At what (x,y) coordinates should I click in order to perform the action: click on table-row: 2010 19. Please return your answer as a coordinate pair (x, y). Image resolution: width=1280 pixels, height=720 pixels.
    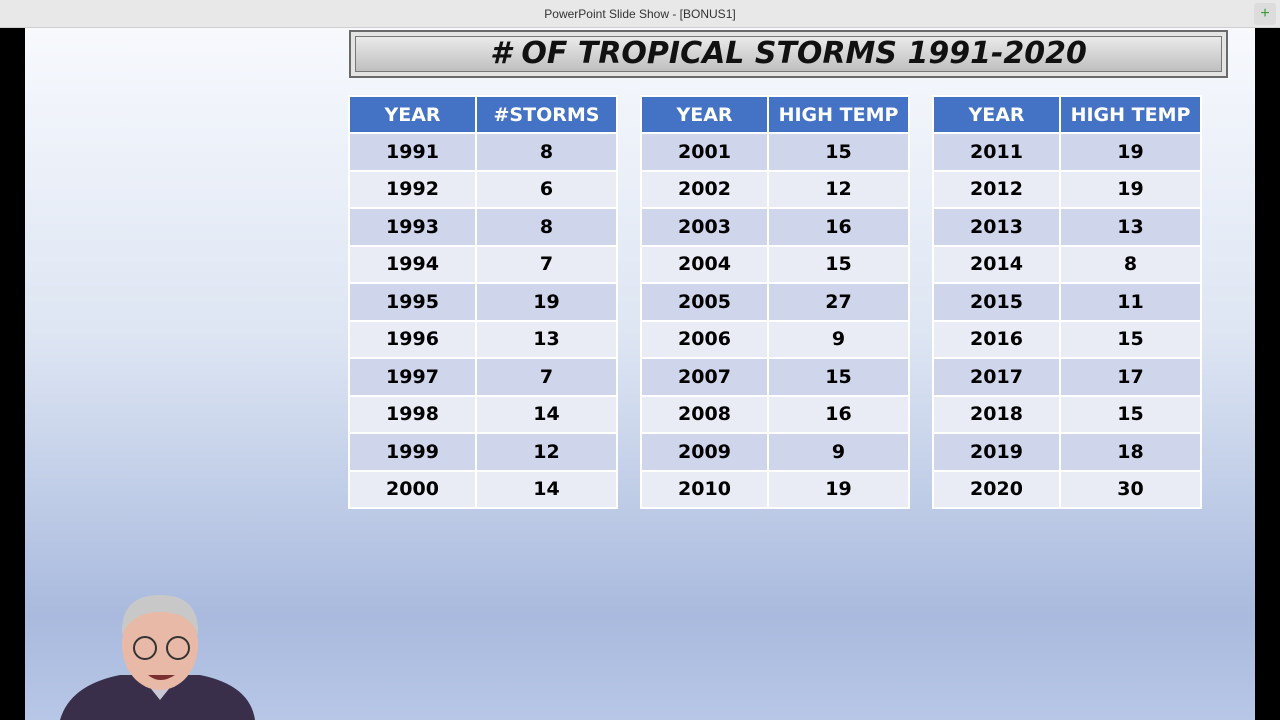
    Looking at the image, I should click on (775, 489).